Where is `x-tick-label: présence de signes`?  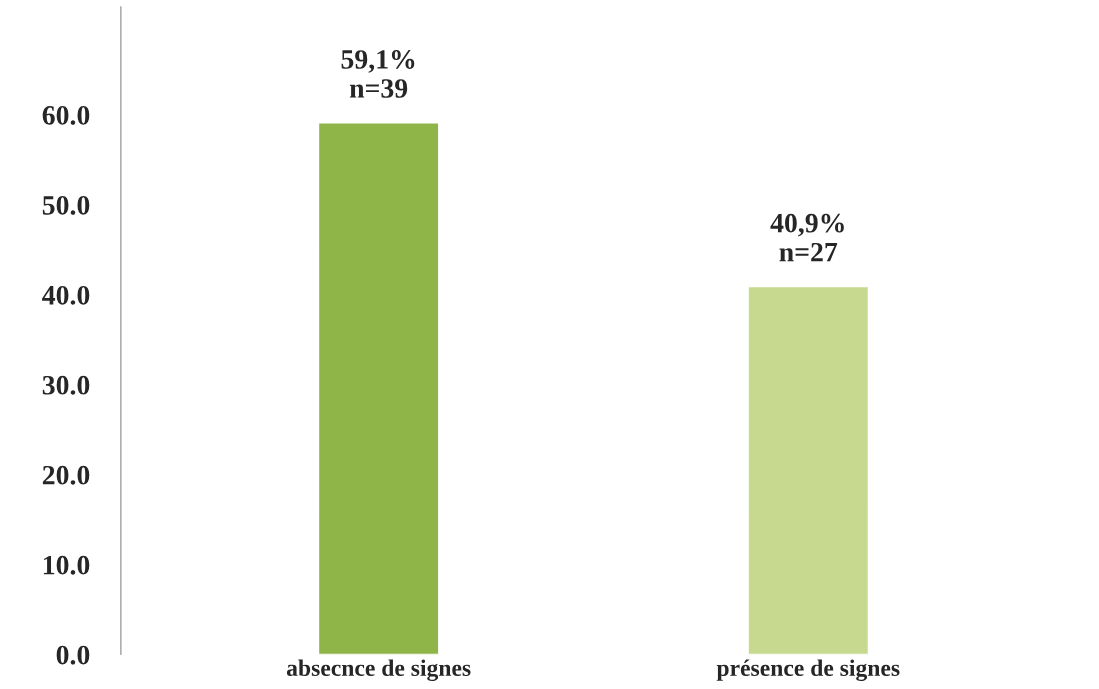 x-tick-label: présence de signes is located at coordinates (808, 670).